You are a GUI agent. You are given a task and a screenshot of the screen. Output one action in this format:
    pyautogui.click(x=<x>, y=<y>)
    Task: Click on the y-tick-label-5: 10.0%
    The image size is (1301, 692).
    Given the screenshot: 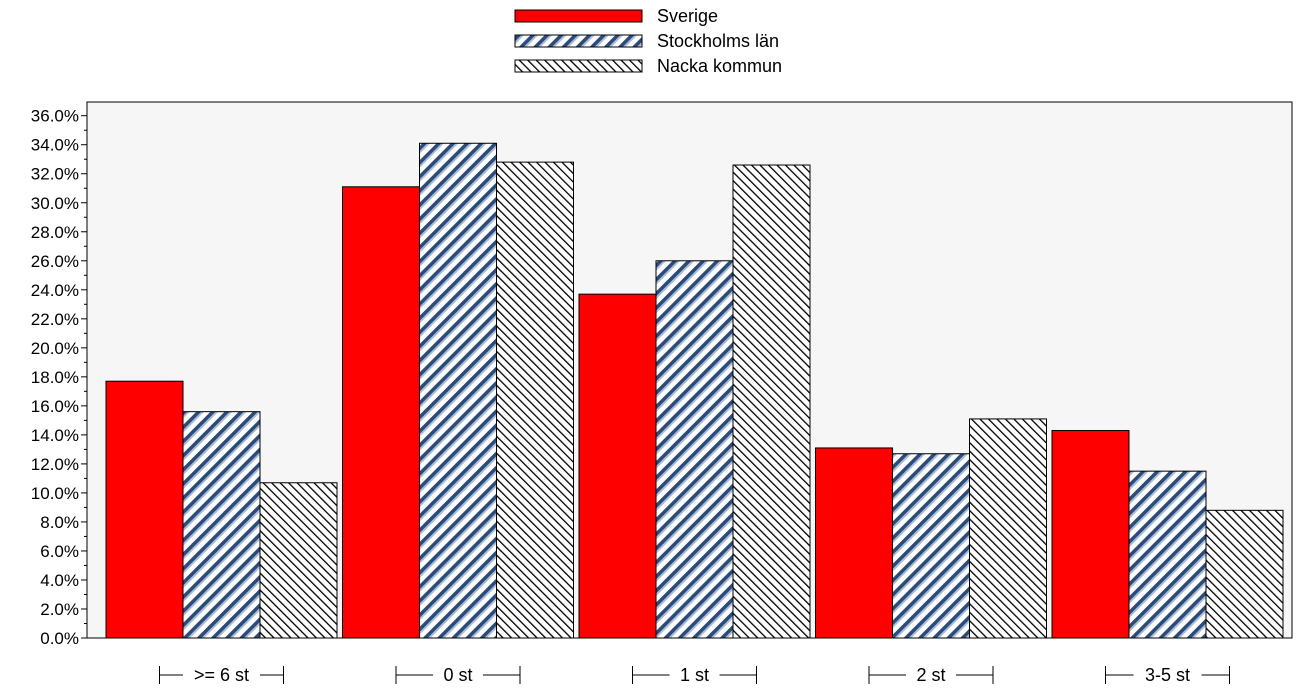 What is the action you would take?
    pyautogui.click(x=55, y=493)
    